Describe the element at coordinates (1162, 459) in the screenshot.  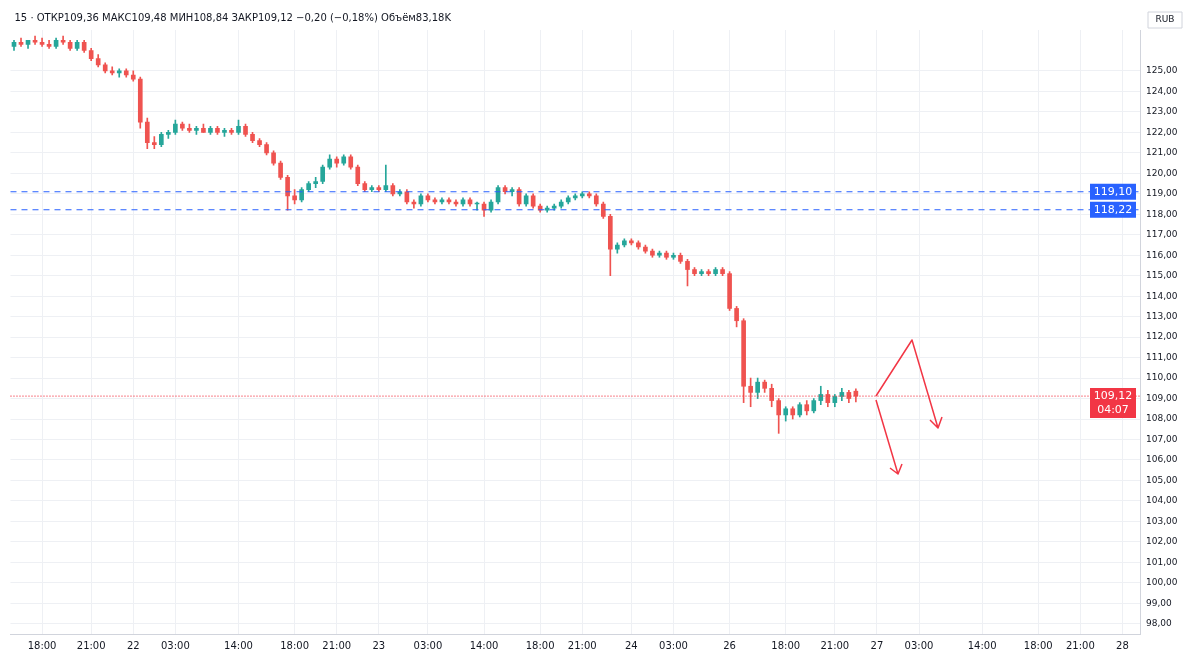
I see `y-tick-label: 106,00` at that location.